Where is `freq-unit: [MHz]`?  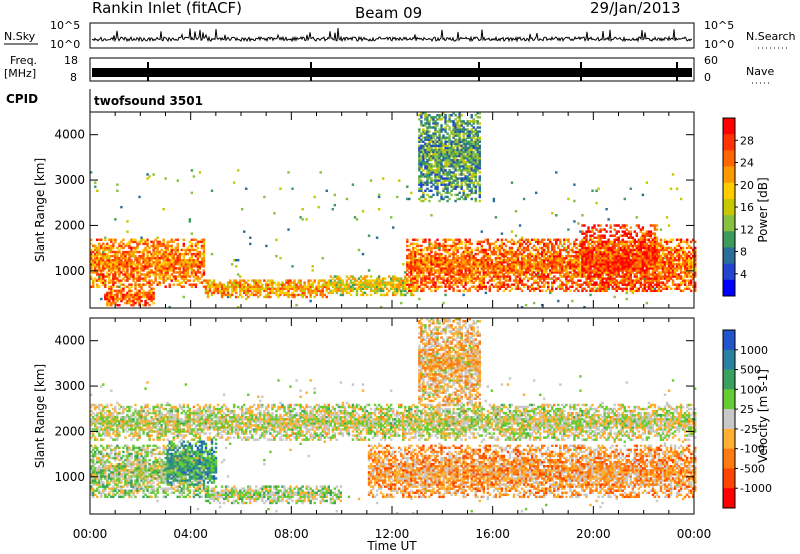
freq-unit: [MHz] is located at coordinates (20, 73).